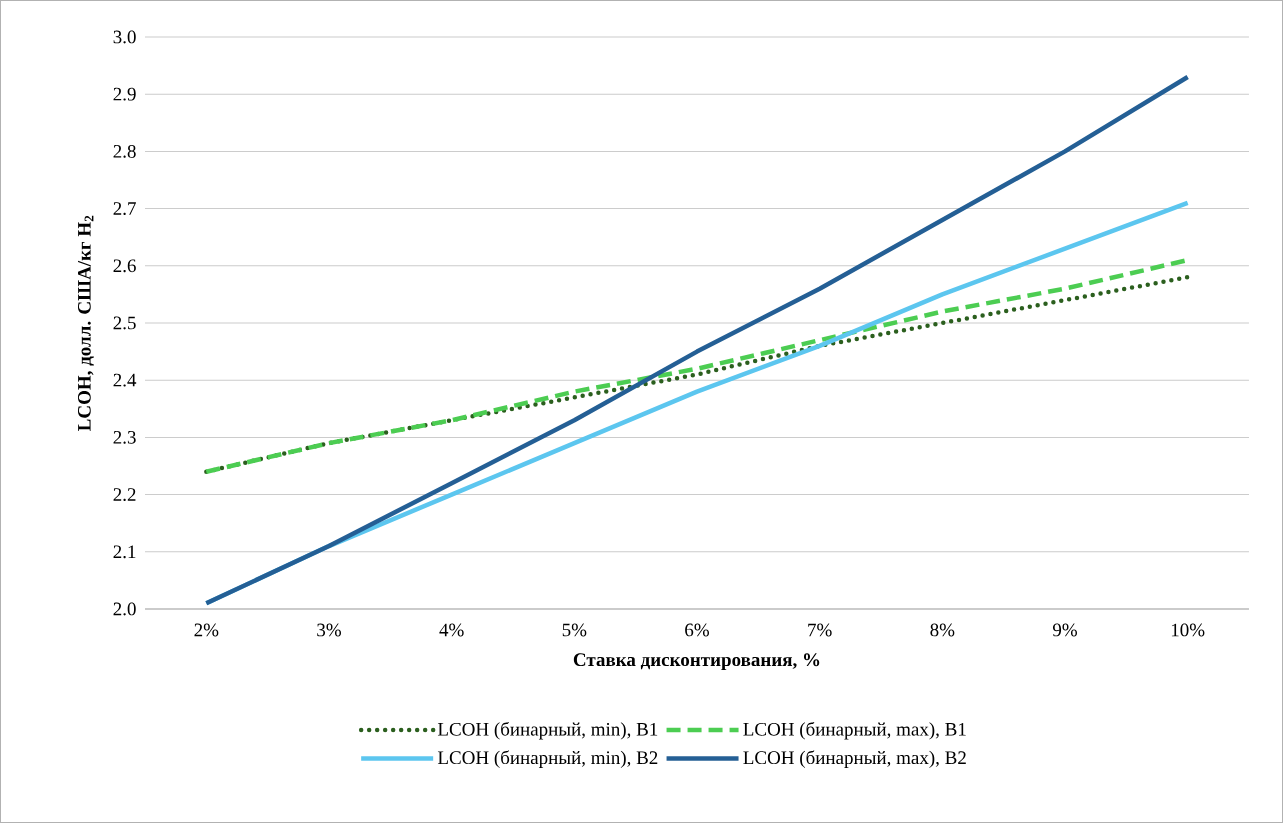  I want to click on x-tick-label: 6%, so click(697, 630).